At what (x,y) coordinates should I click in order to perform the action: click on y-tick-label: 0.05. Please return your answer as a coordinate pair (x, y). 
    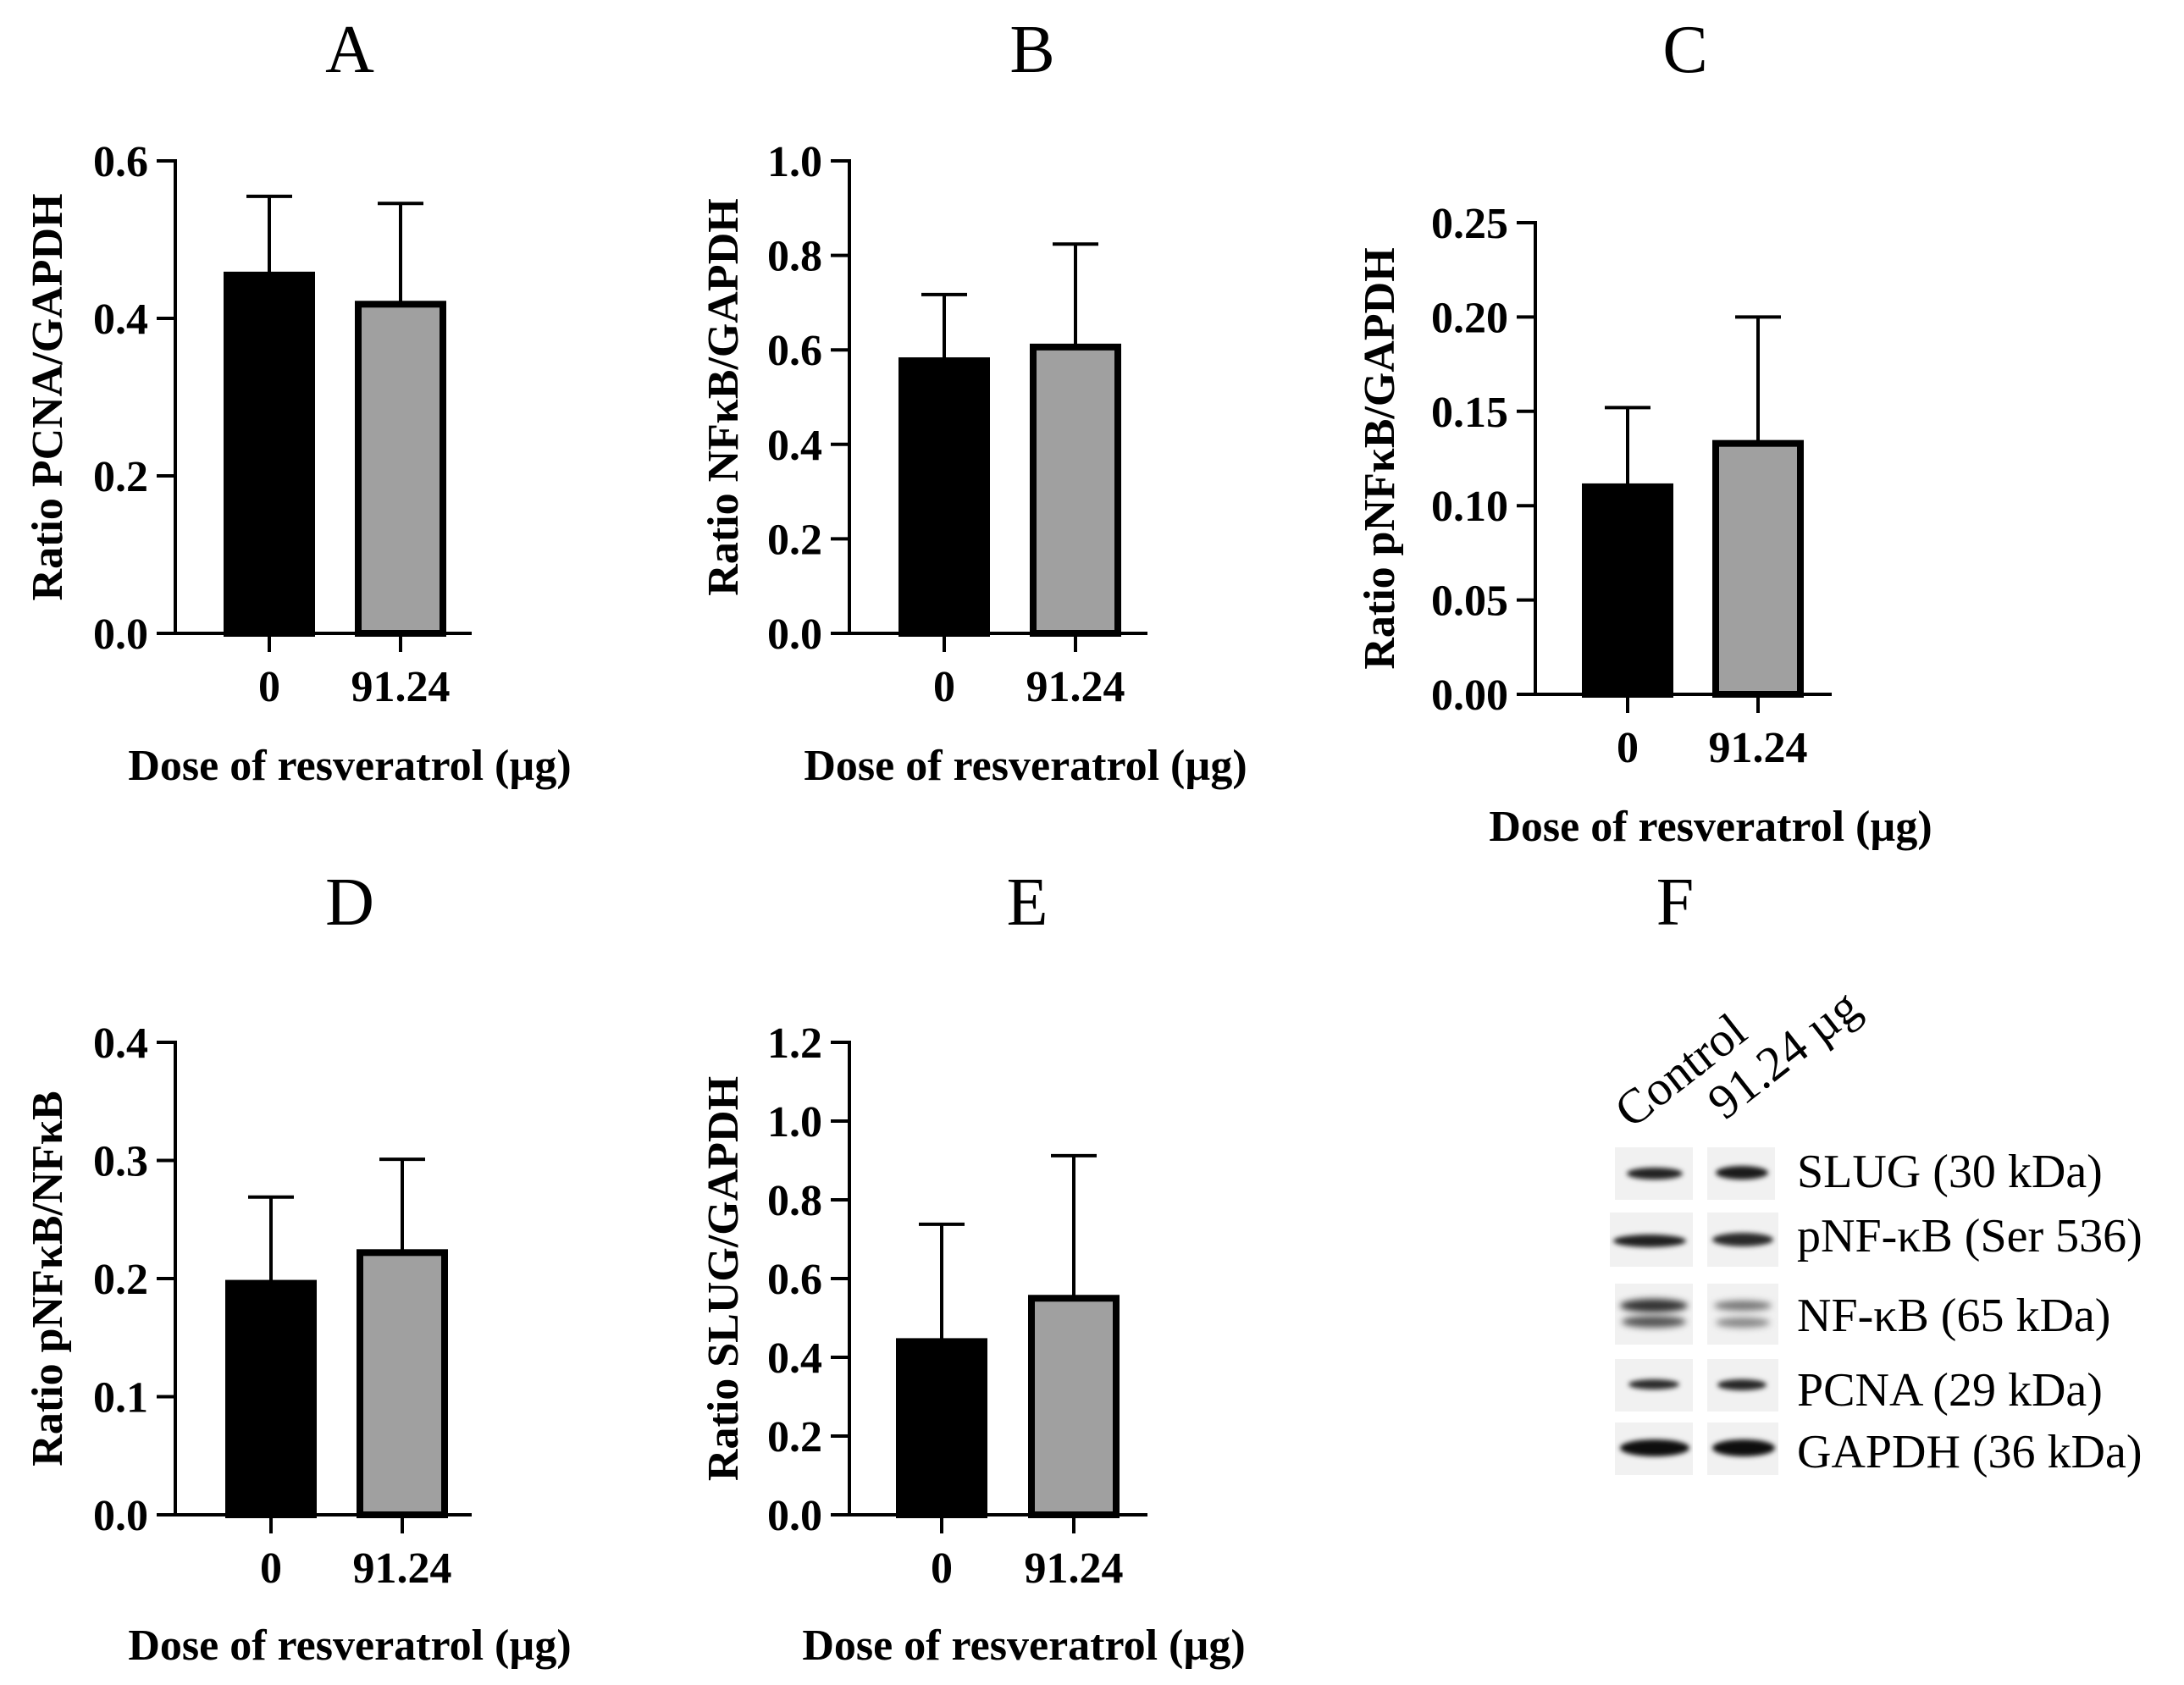
    Looking at the image, I should click on (1469, 601).